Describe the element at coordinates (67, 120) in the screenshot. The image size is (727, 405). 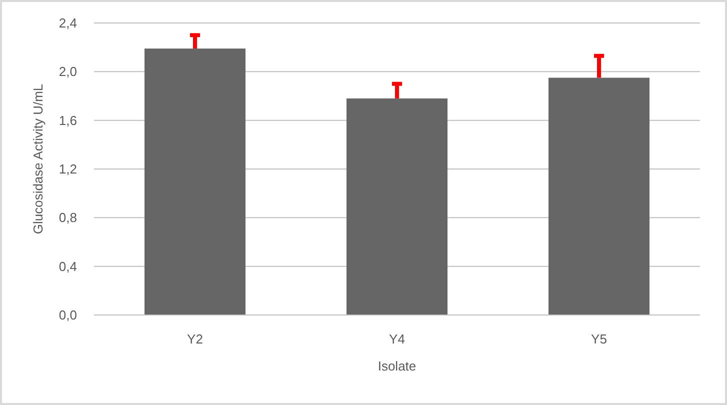
I see `y-tick-label: 1,6` at that location.